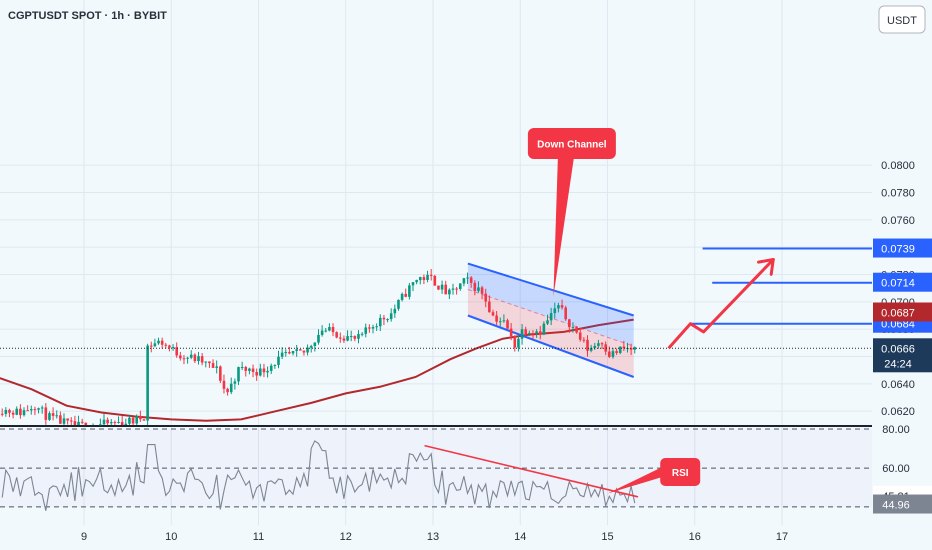  I want to click on projection-arrow-line, so click(721, 304).